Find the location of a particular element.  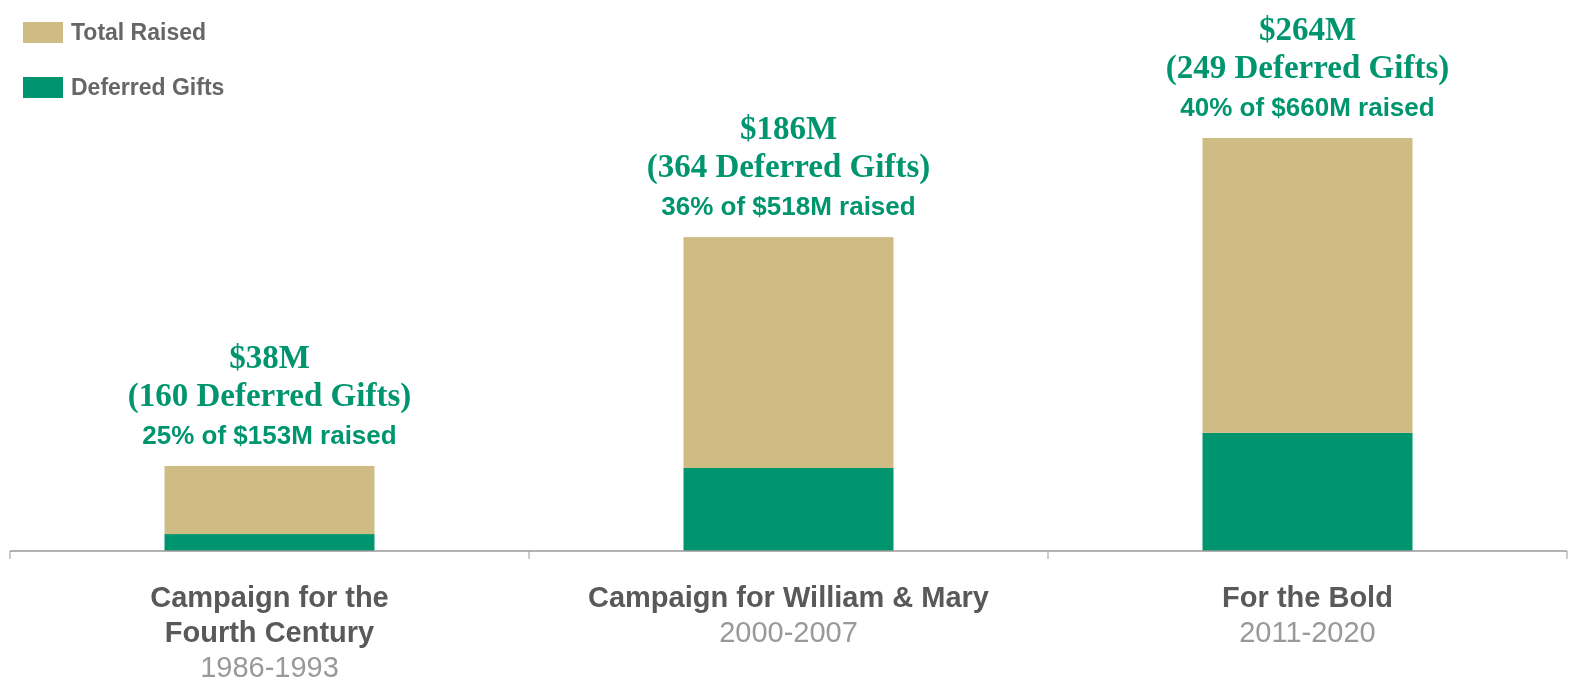

legend-label: Deferred Gifts is located at coordinates (148, 87).